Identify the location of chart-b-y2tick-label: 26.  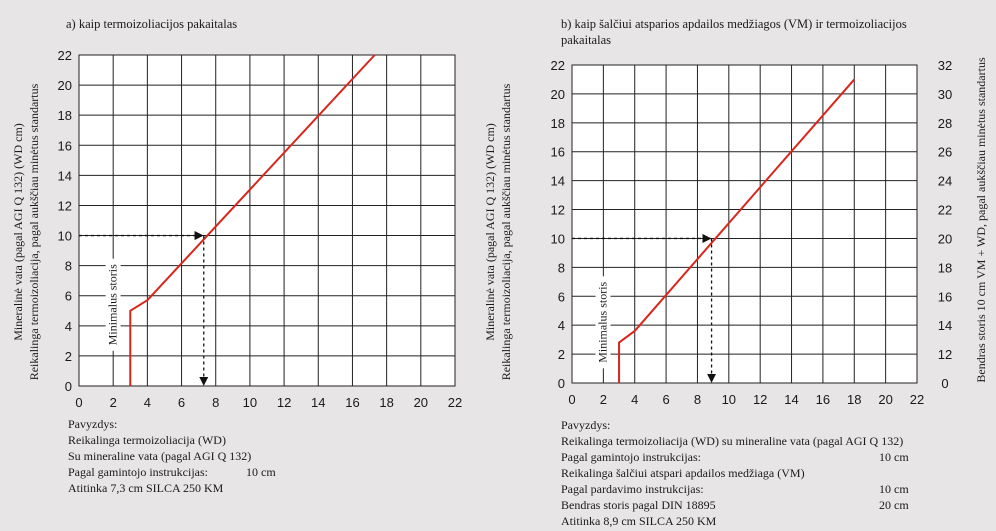
(945, 152).